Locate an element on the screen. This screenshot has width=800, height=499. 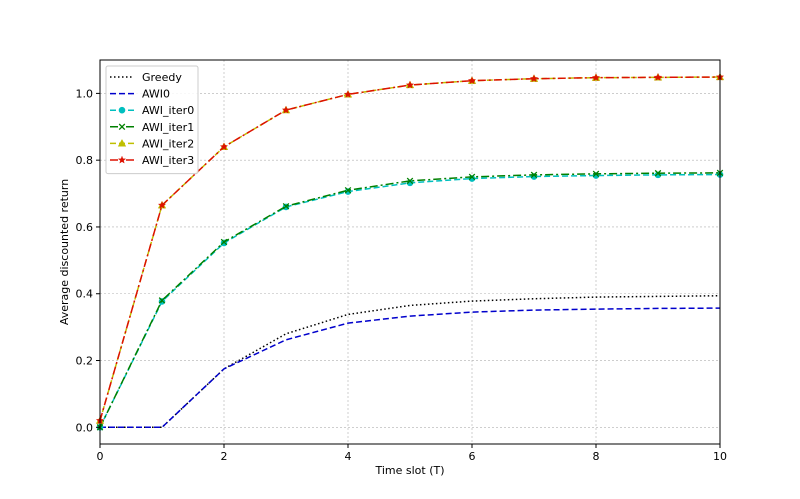
y-tick-label: 1.0 is located at coordinates (85, 93).